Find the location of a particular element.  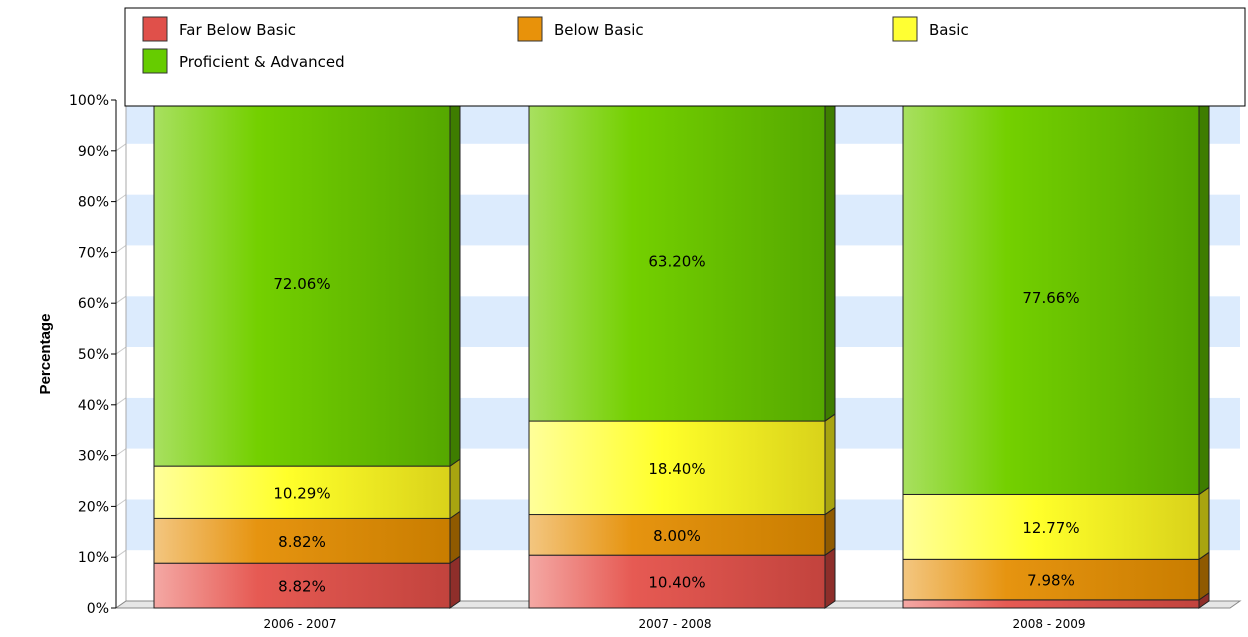

data-label: 8.00% is located at coordinates (677, 536).